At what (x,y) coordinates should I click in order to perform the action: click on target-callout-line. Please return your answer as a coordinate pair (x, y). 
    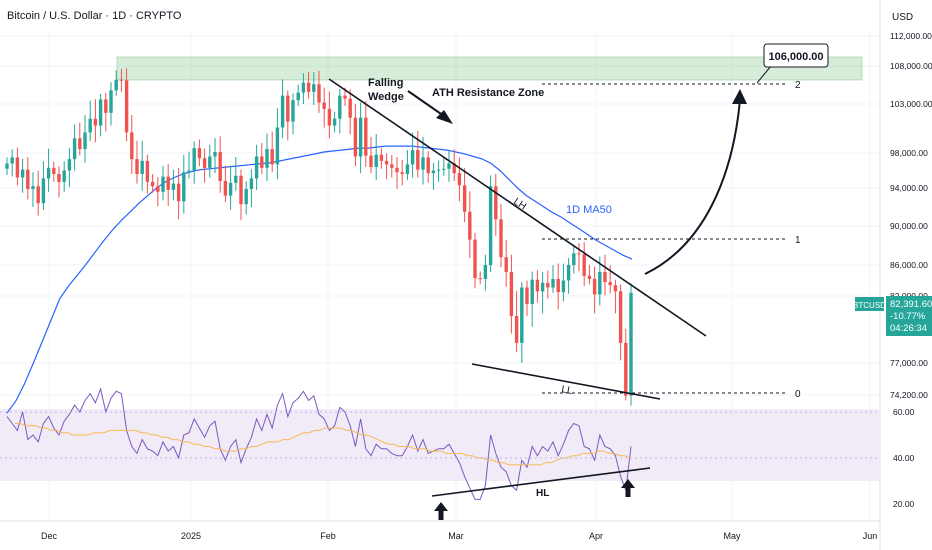
    Looking at the image, I should click on (764, 74).